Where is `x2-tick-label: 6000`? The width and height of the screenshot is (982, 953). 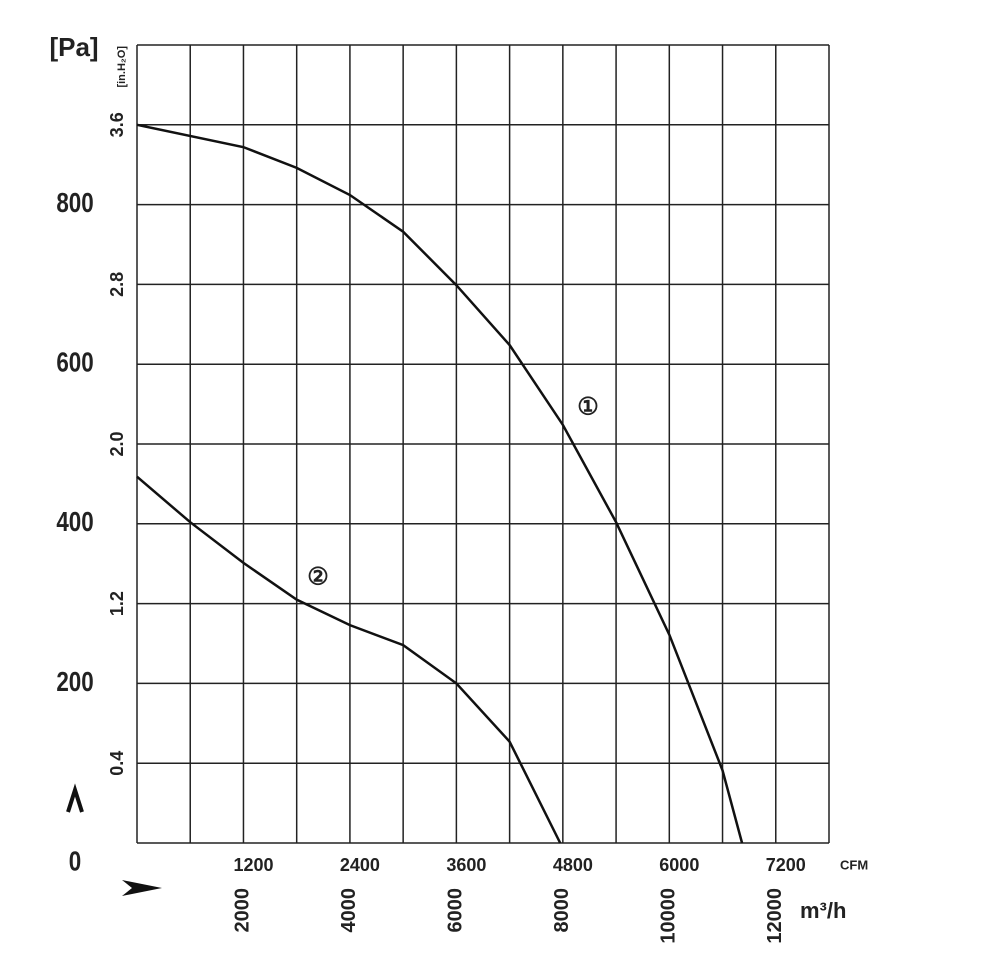
x2-tick-label: 6000 is located at coordinates (456, 910).